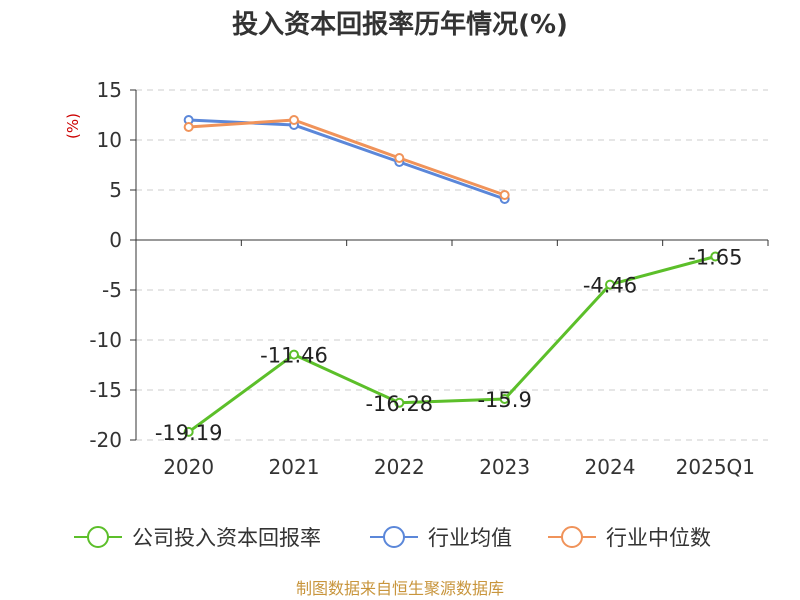 The height and width of the screenshot is (600, 800). Describe the element at coordinates (112, 290) in the screenshot. I see `y-tick-label: -5` at that location.